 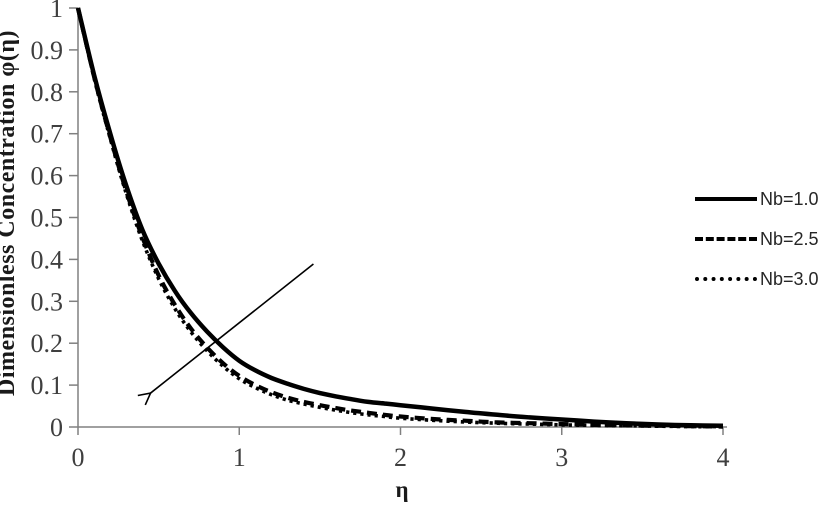 I want to click on legend-item-nb-3.0: Nb=3.0, so click(x=757, y=279).